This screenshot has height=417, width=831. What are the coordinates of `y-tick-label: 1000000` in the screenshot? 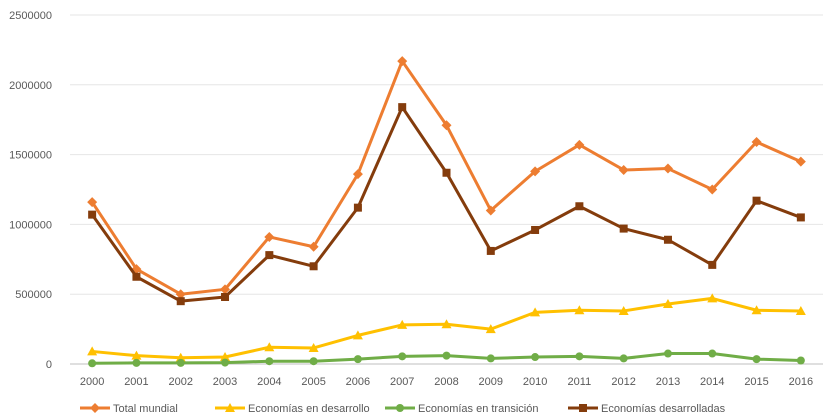 It's located at (30, 225).